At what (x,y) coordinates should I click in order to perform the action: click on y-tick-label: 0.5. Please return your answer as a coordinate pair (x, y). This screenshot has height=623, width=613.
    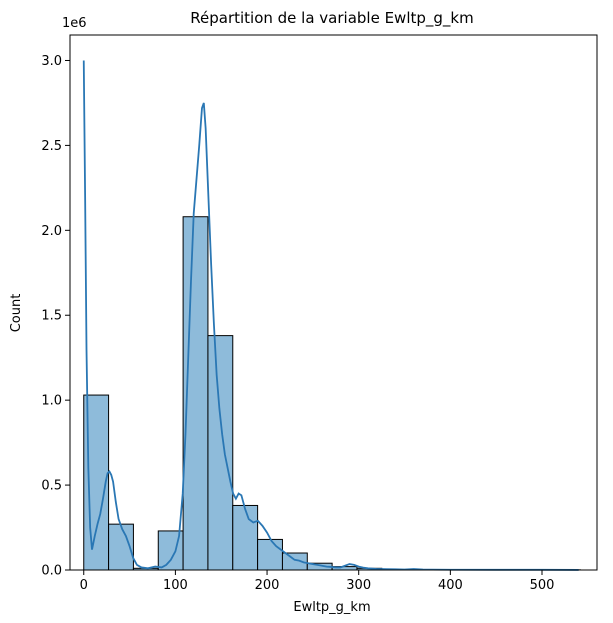
    Looking at the image, I should click on (51, 486).